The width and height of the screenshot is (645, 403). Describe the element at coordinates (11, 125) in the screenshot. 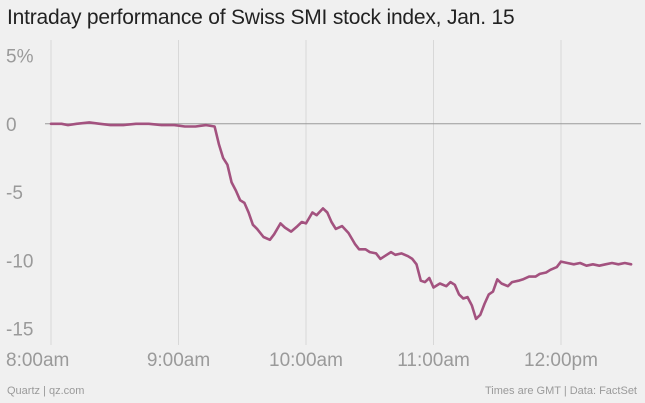

I see `y-tick-label: 0` at that location.